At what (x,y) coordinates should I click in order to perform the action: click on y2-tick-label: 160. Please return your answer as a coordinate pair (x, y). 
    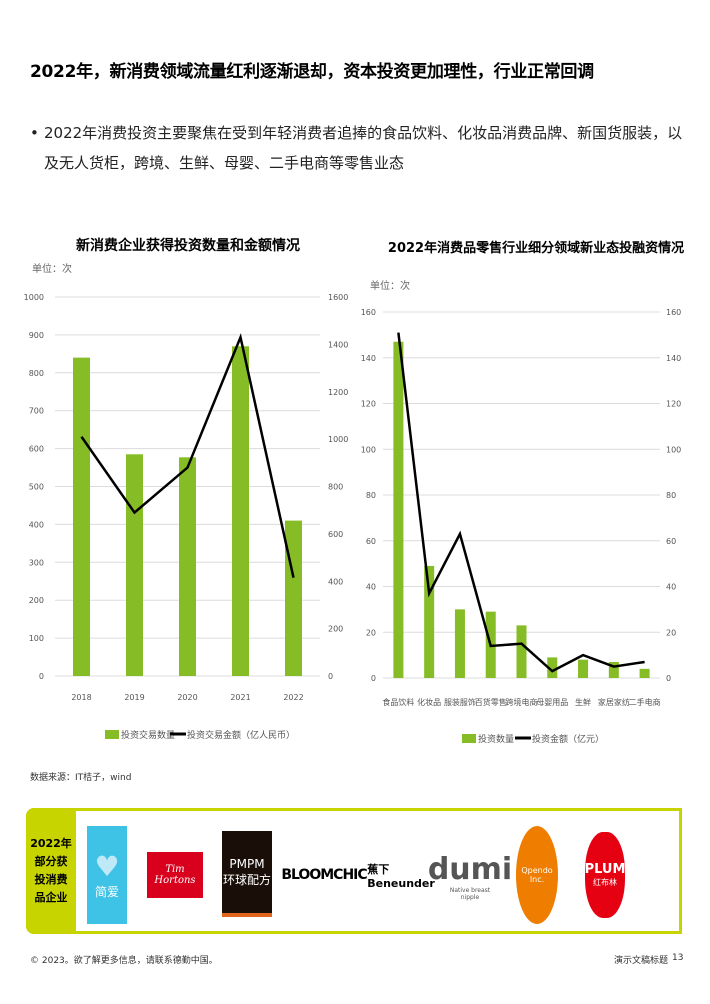
    Looking at the image, I should click on (673, 312).